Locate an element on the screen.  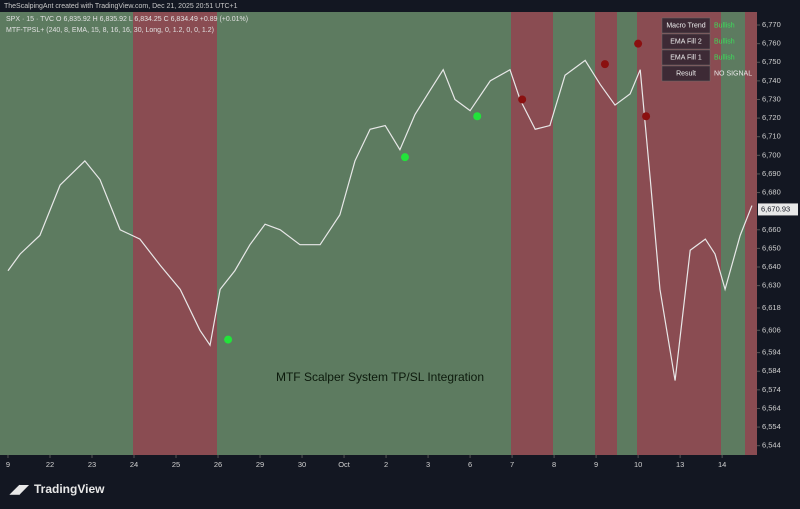
y-tick-label: 6,618 is located at coordinates (771, 307).